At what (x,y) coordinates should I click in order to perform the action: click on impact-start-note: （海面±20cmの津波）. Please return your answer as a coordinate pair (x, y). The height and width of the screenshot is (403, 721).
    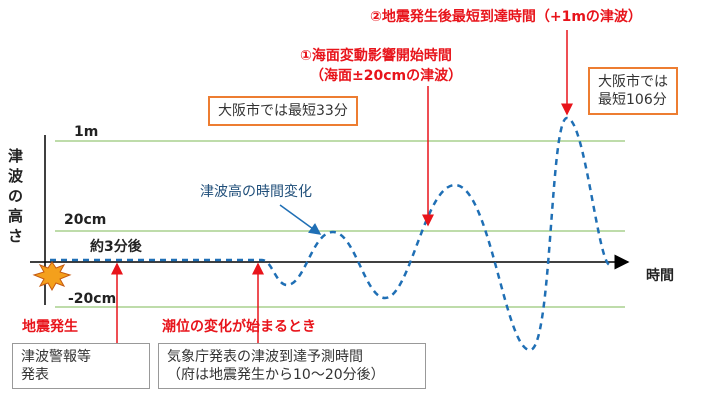
    Looking at the image, I should click on (386, 76).